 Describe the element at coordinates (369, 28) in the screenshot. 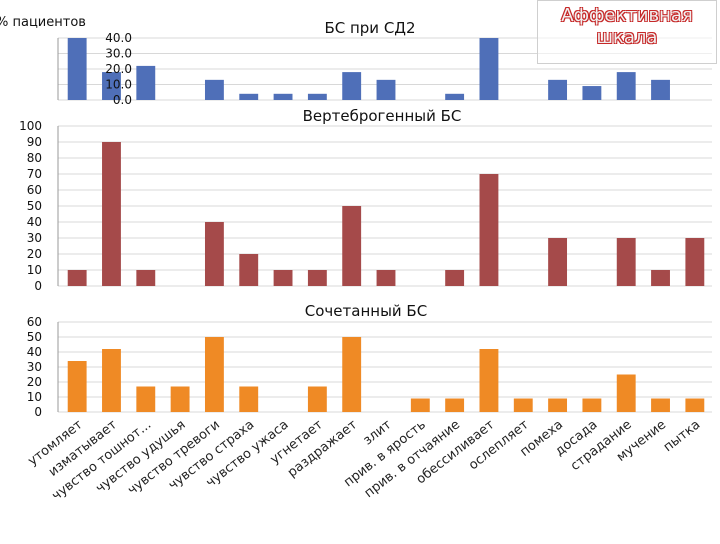

I see `panel-title: БС при СД2` at that location.